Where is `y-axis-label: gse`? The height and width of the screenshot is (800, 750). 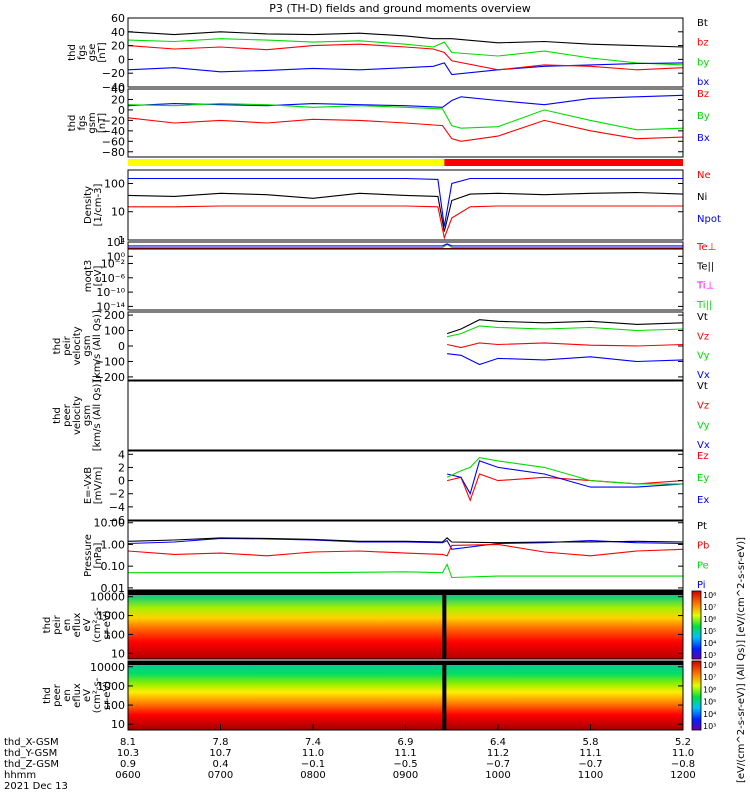
y-axis-label: gse is located at coordinates (92, 53).